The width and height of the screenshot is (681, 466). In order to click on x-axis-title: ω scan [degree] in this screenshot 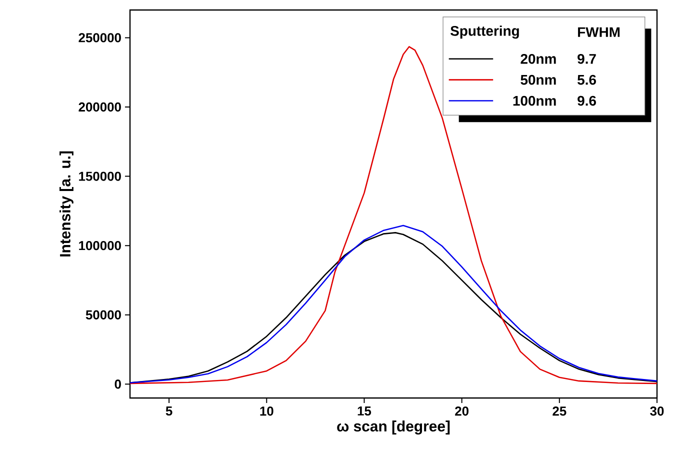, I will do `click(393, 427)`.